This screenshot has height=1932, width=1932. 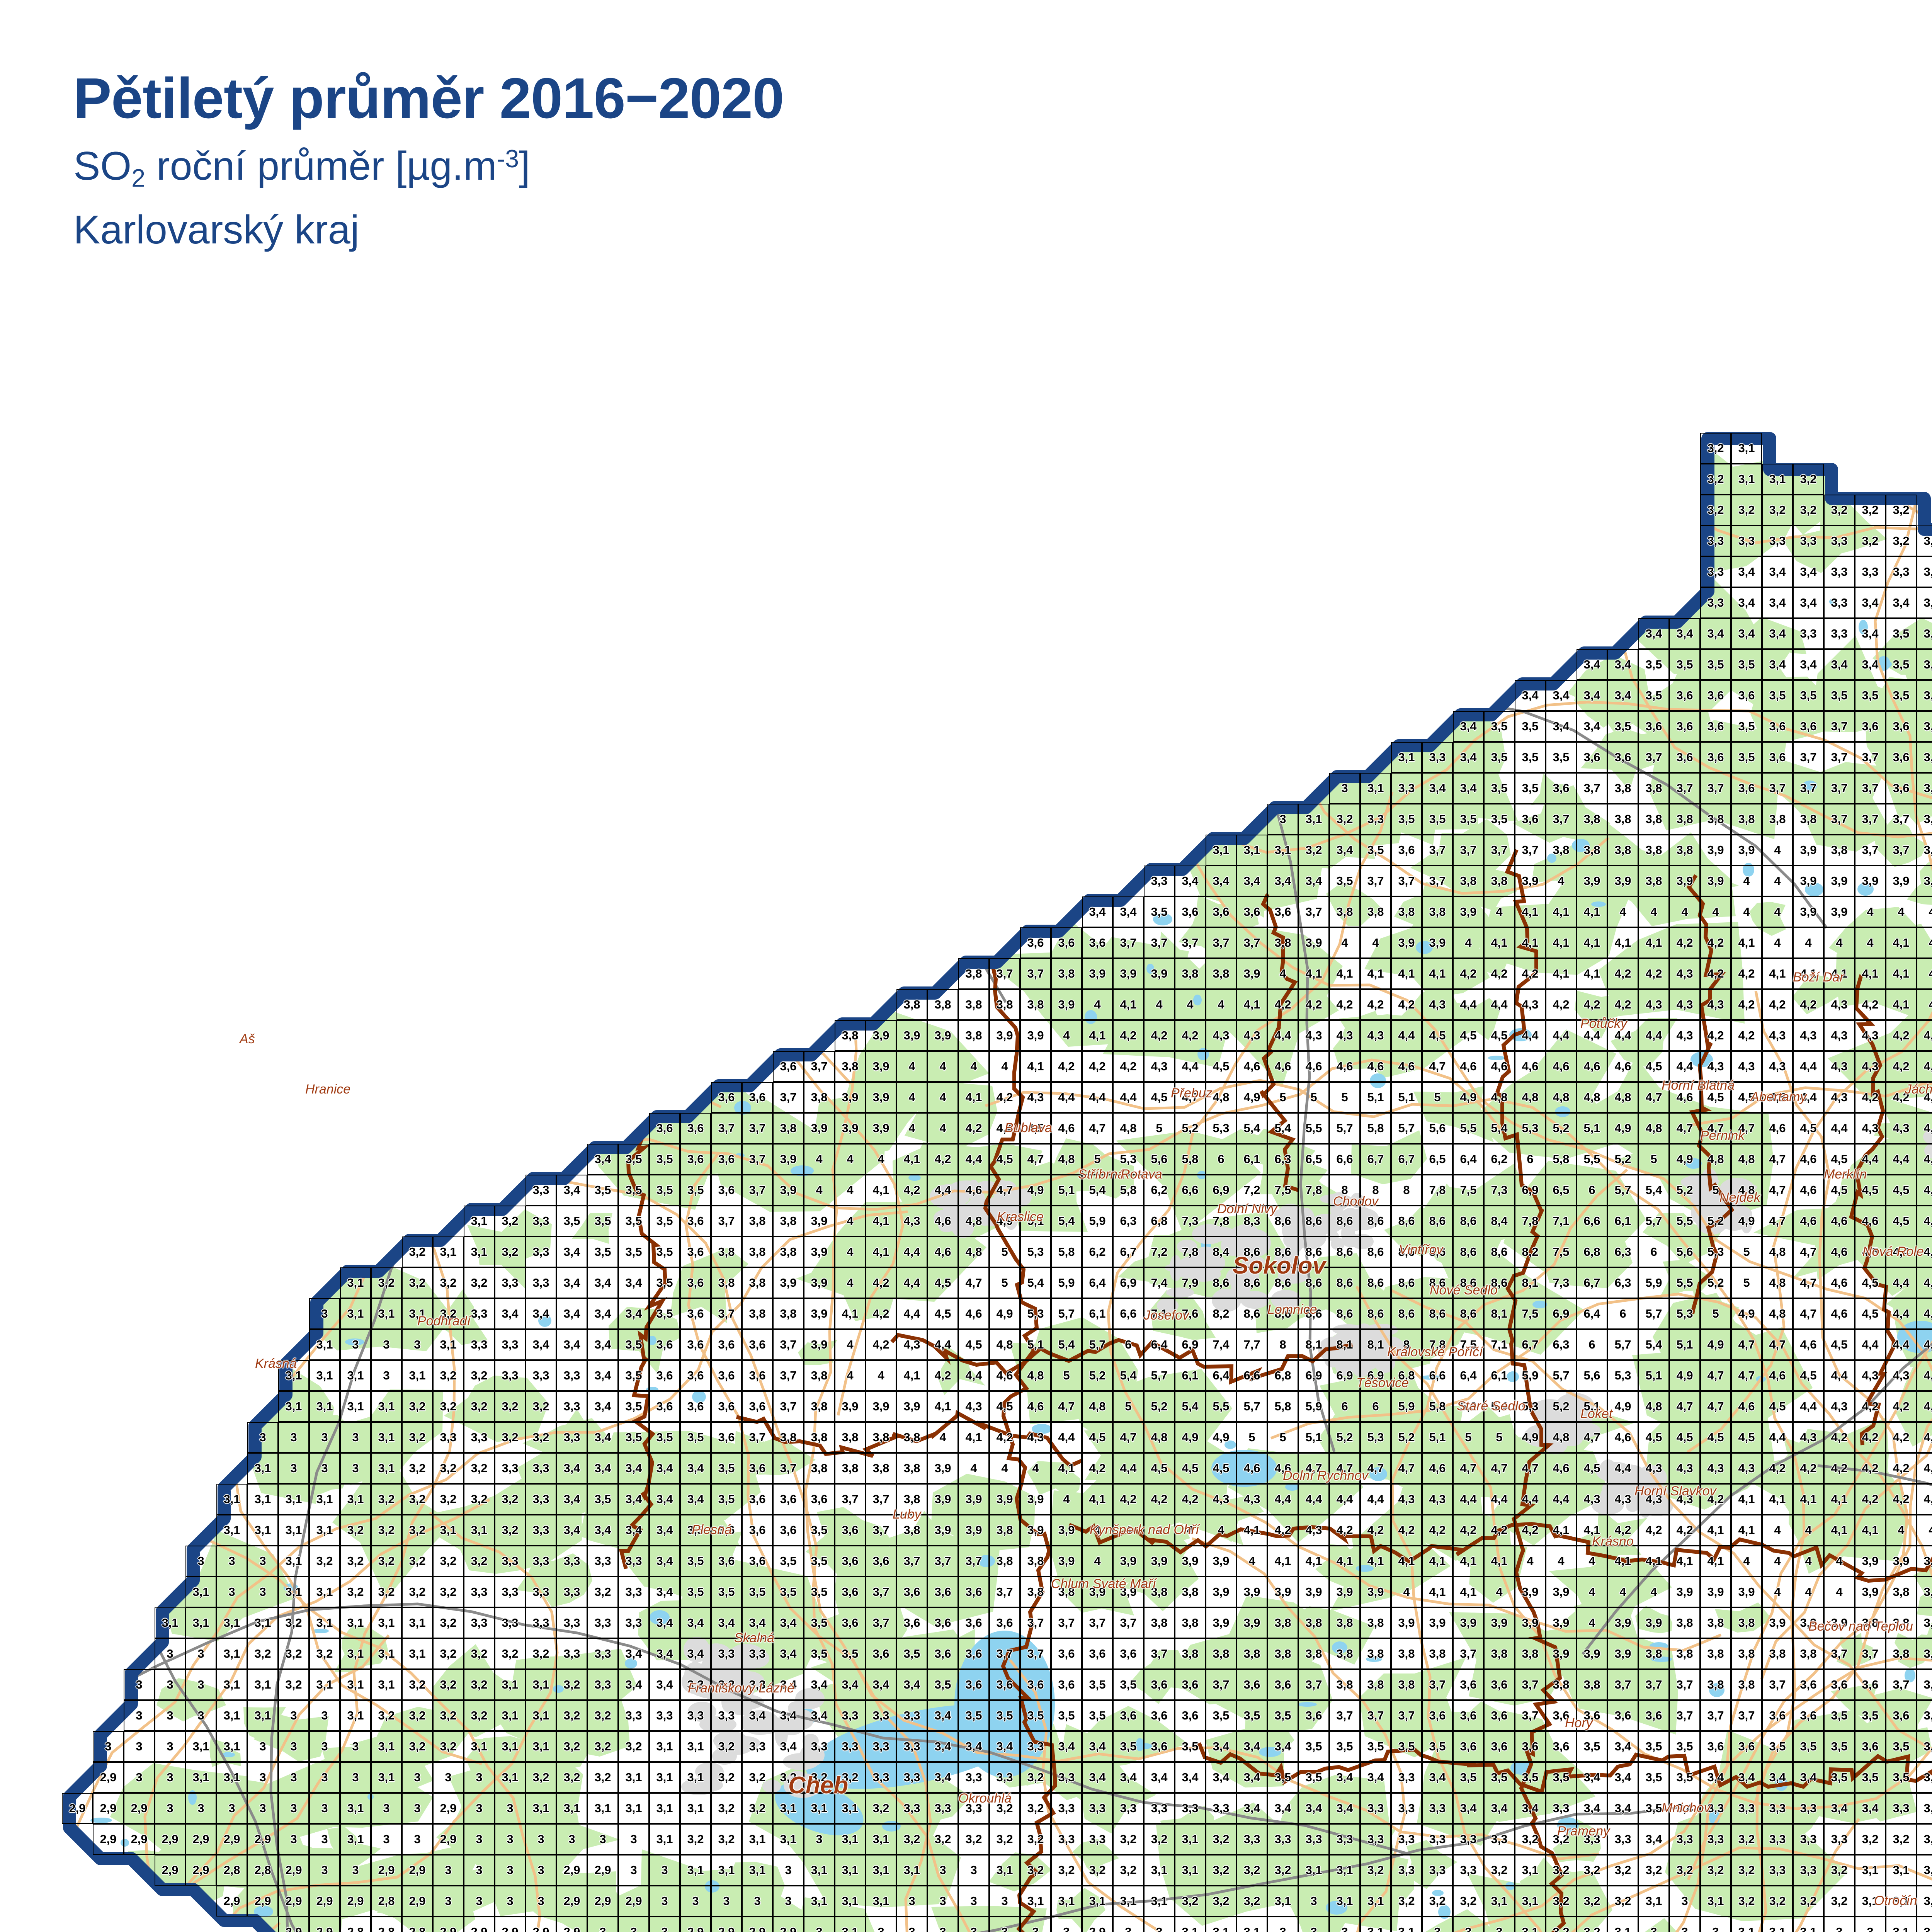 What do you see at coordinates (1685, 1251) in the screenshot?
I see `grid-cell: 5,6` at bounding box center [1685, 1251].